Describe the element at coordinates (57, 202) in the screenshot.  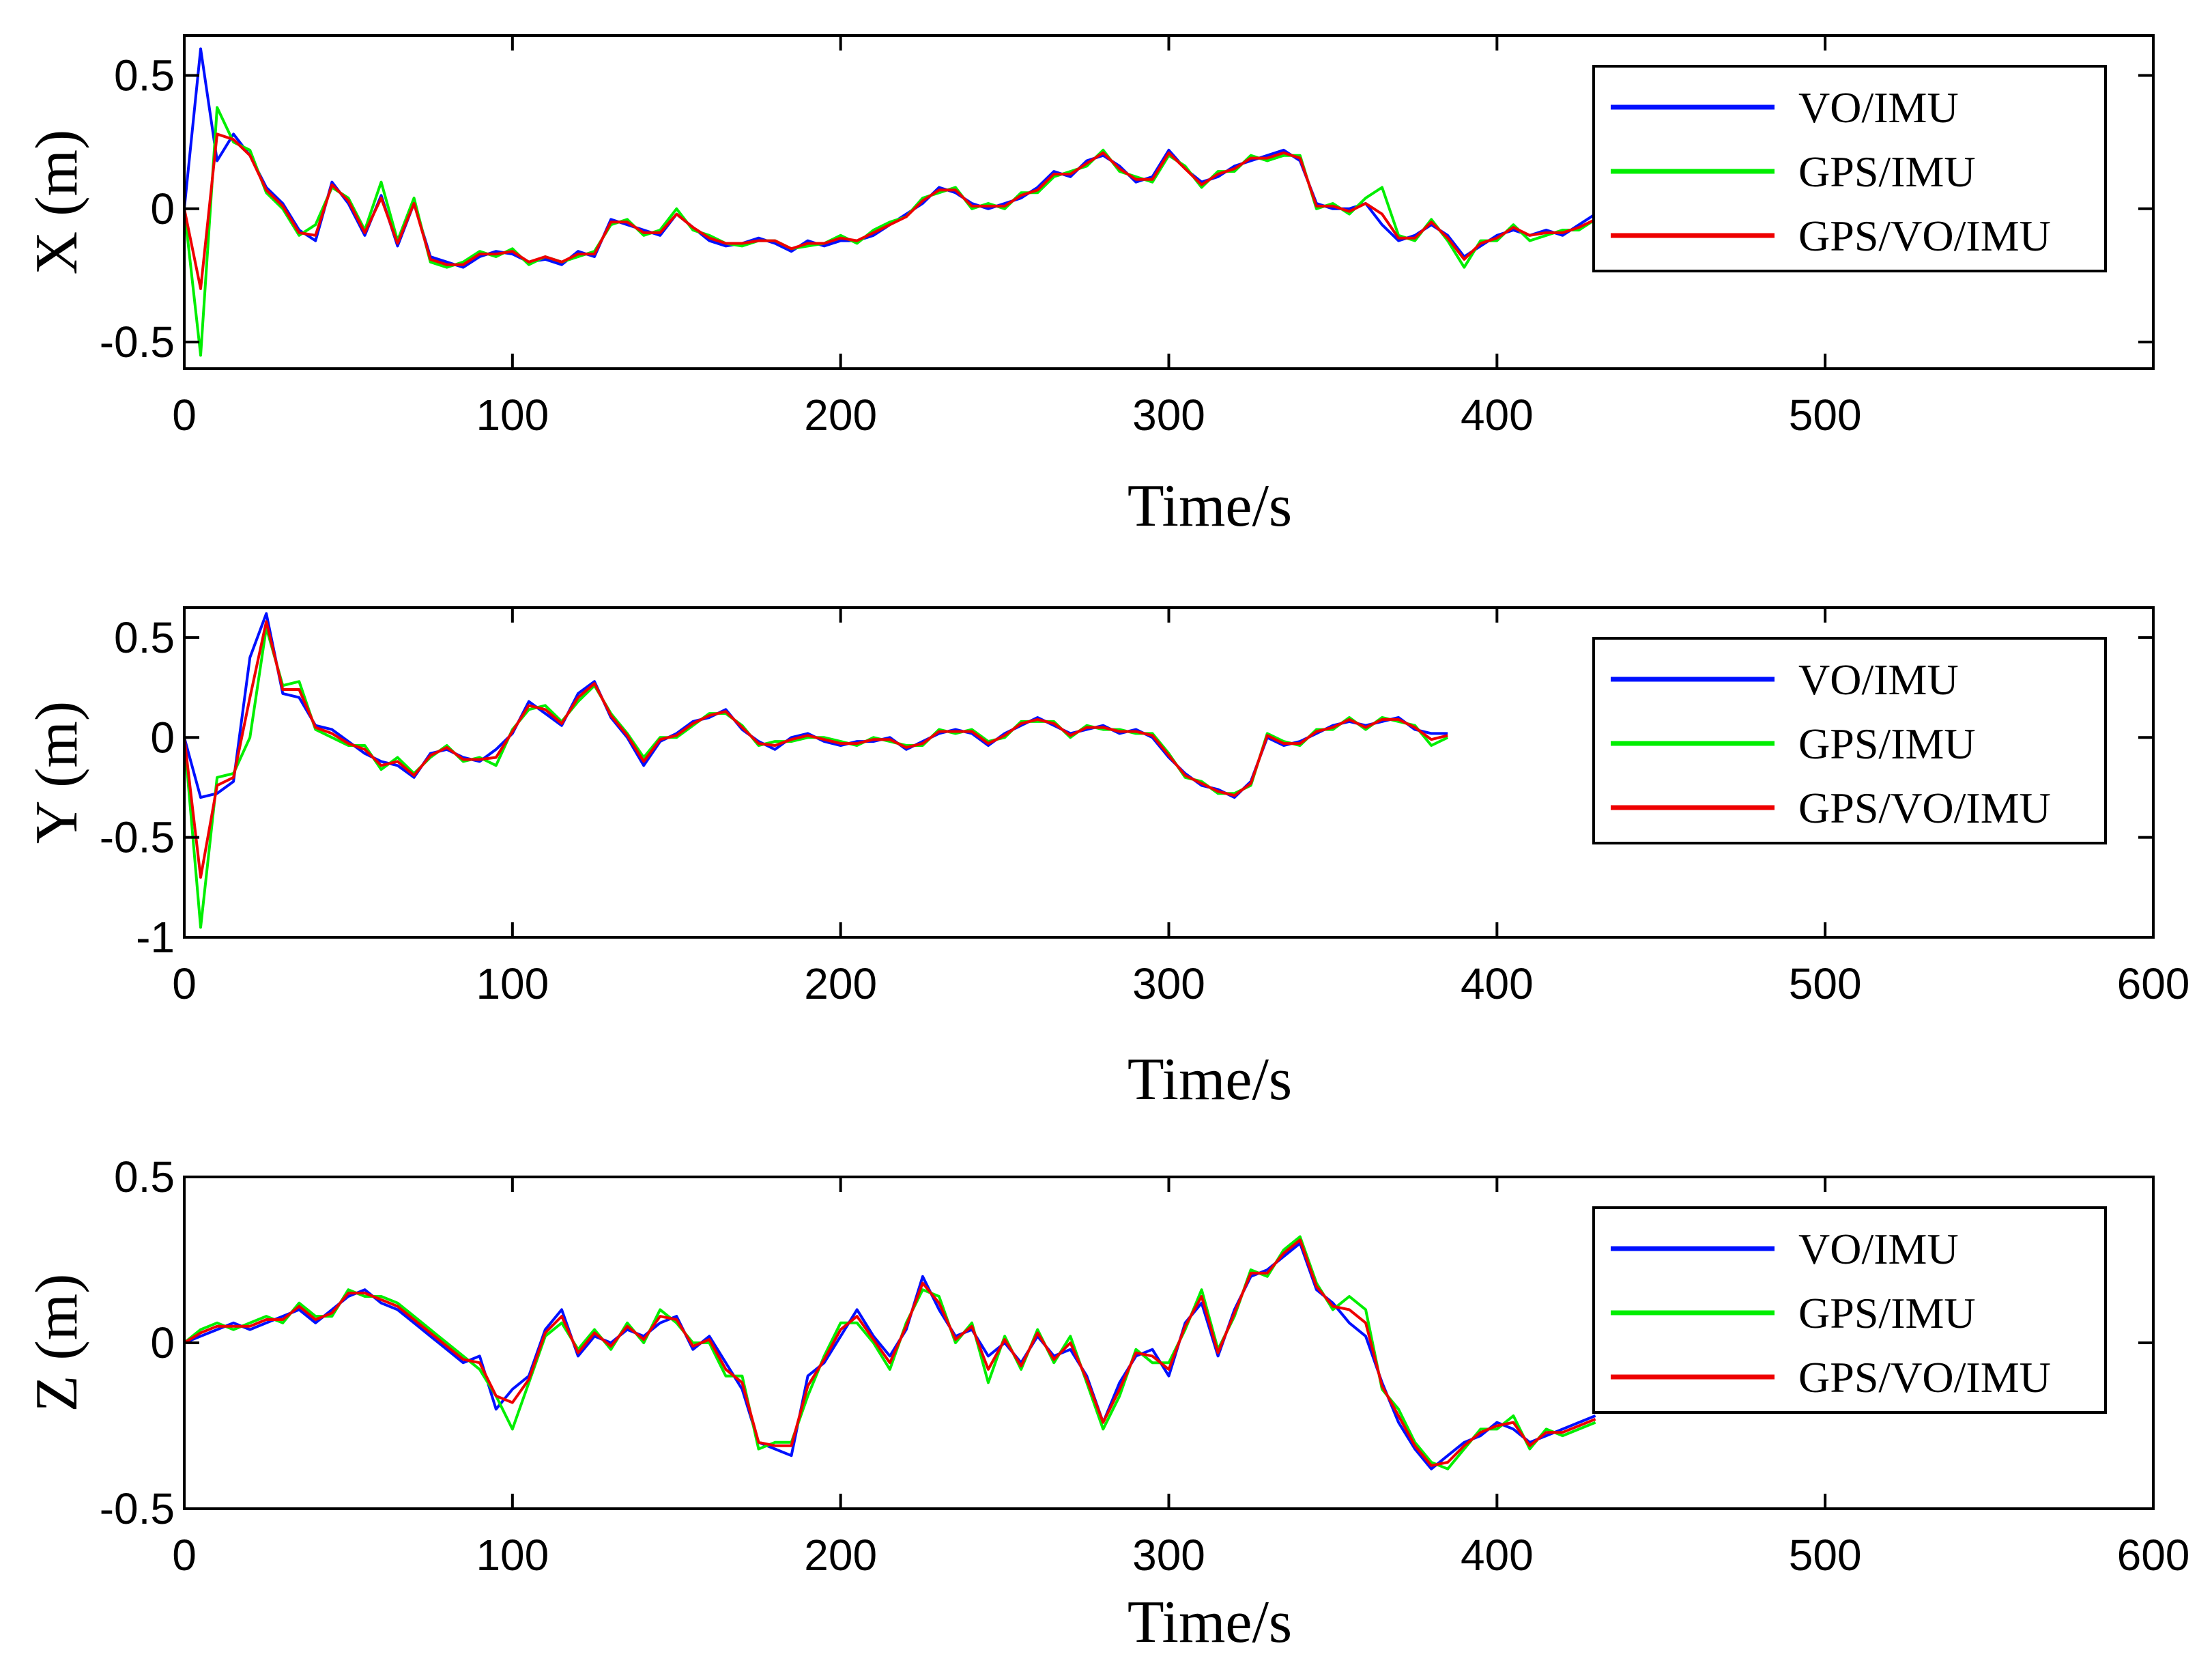
I see `y-axis-title: X (m)` at that location.